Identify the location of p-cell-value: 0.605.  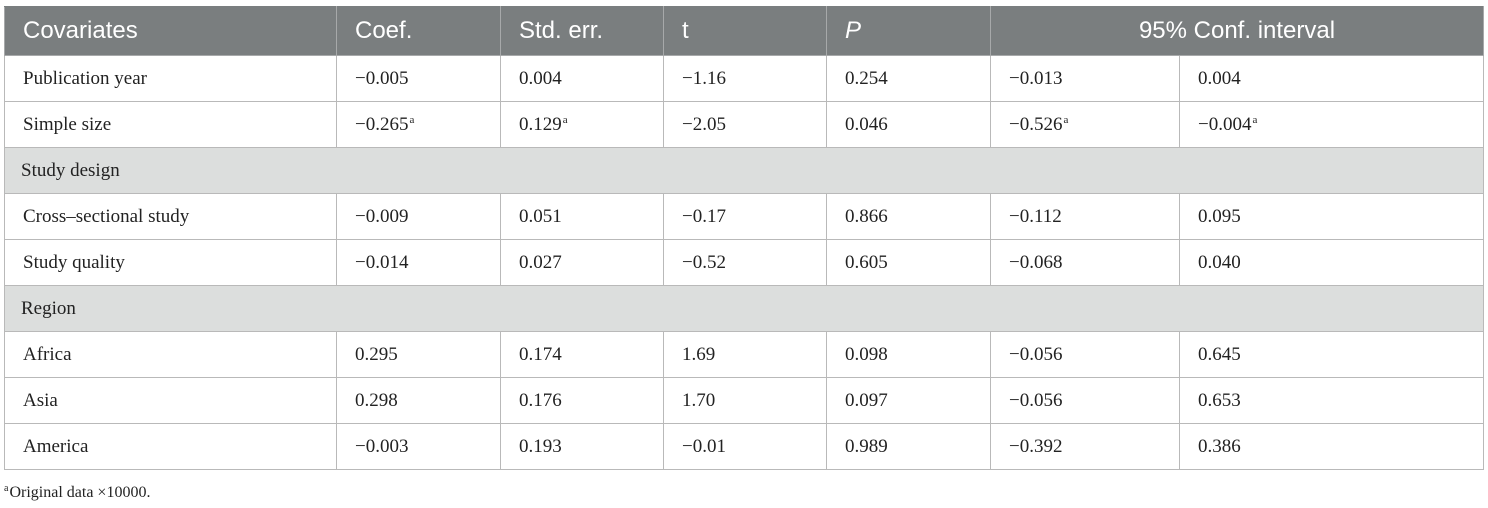
(866, 262).